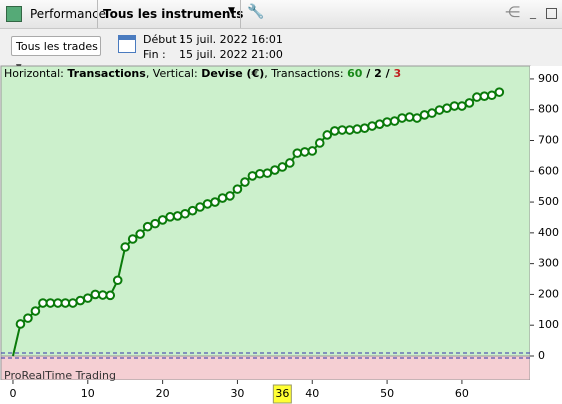 The height and width of the screenshot is (404, 562). I want to click on info-part: 60, so click(355, 73).